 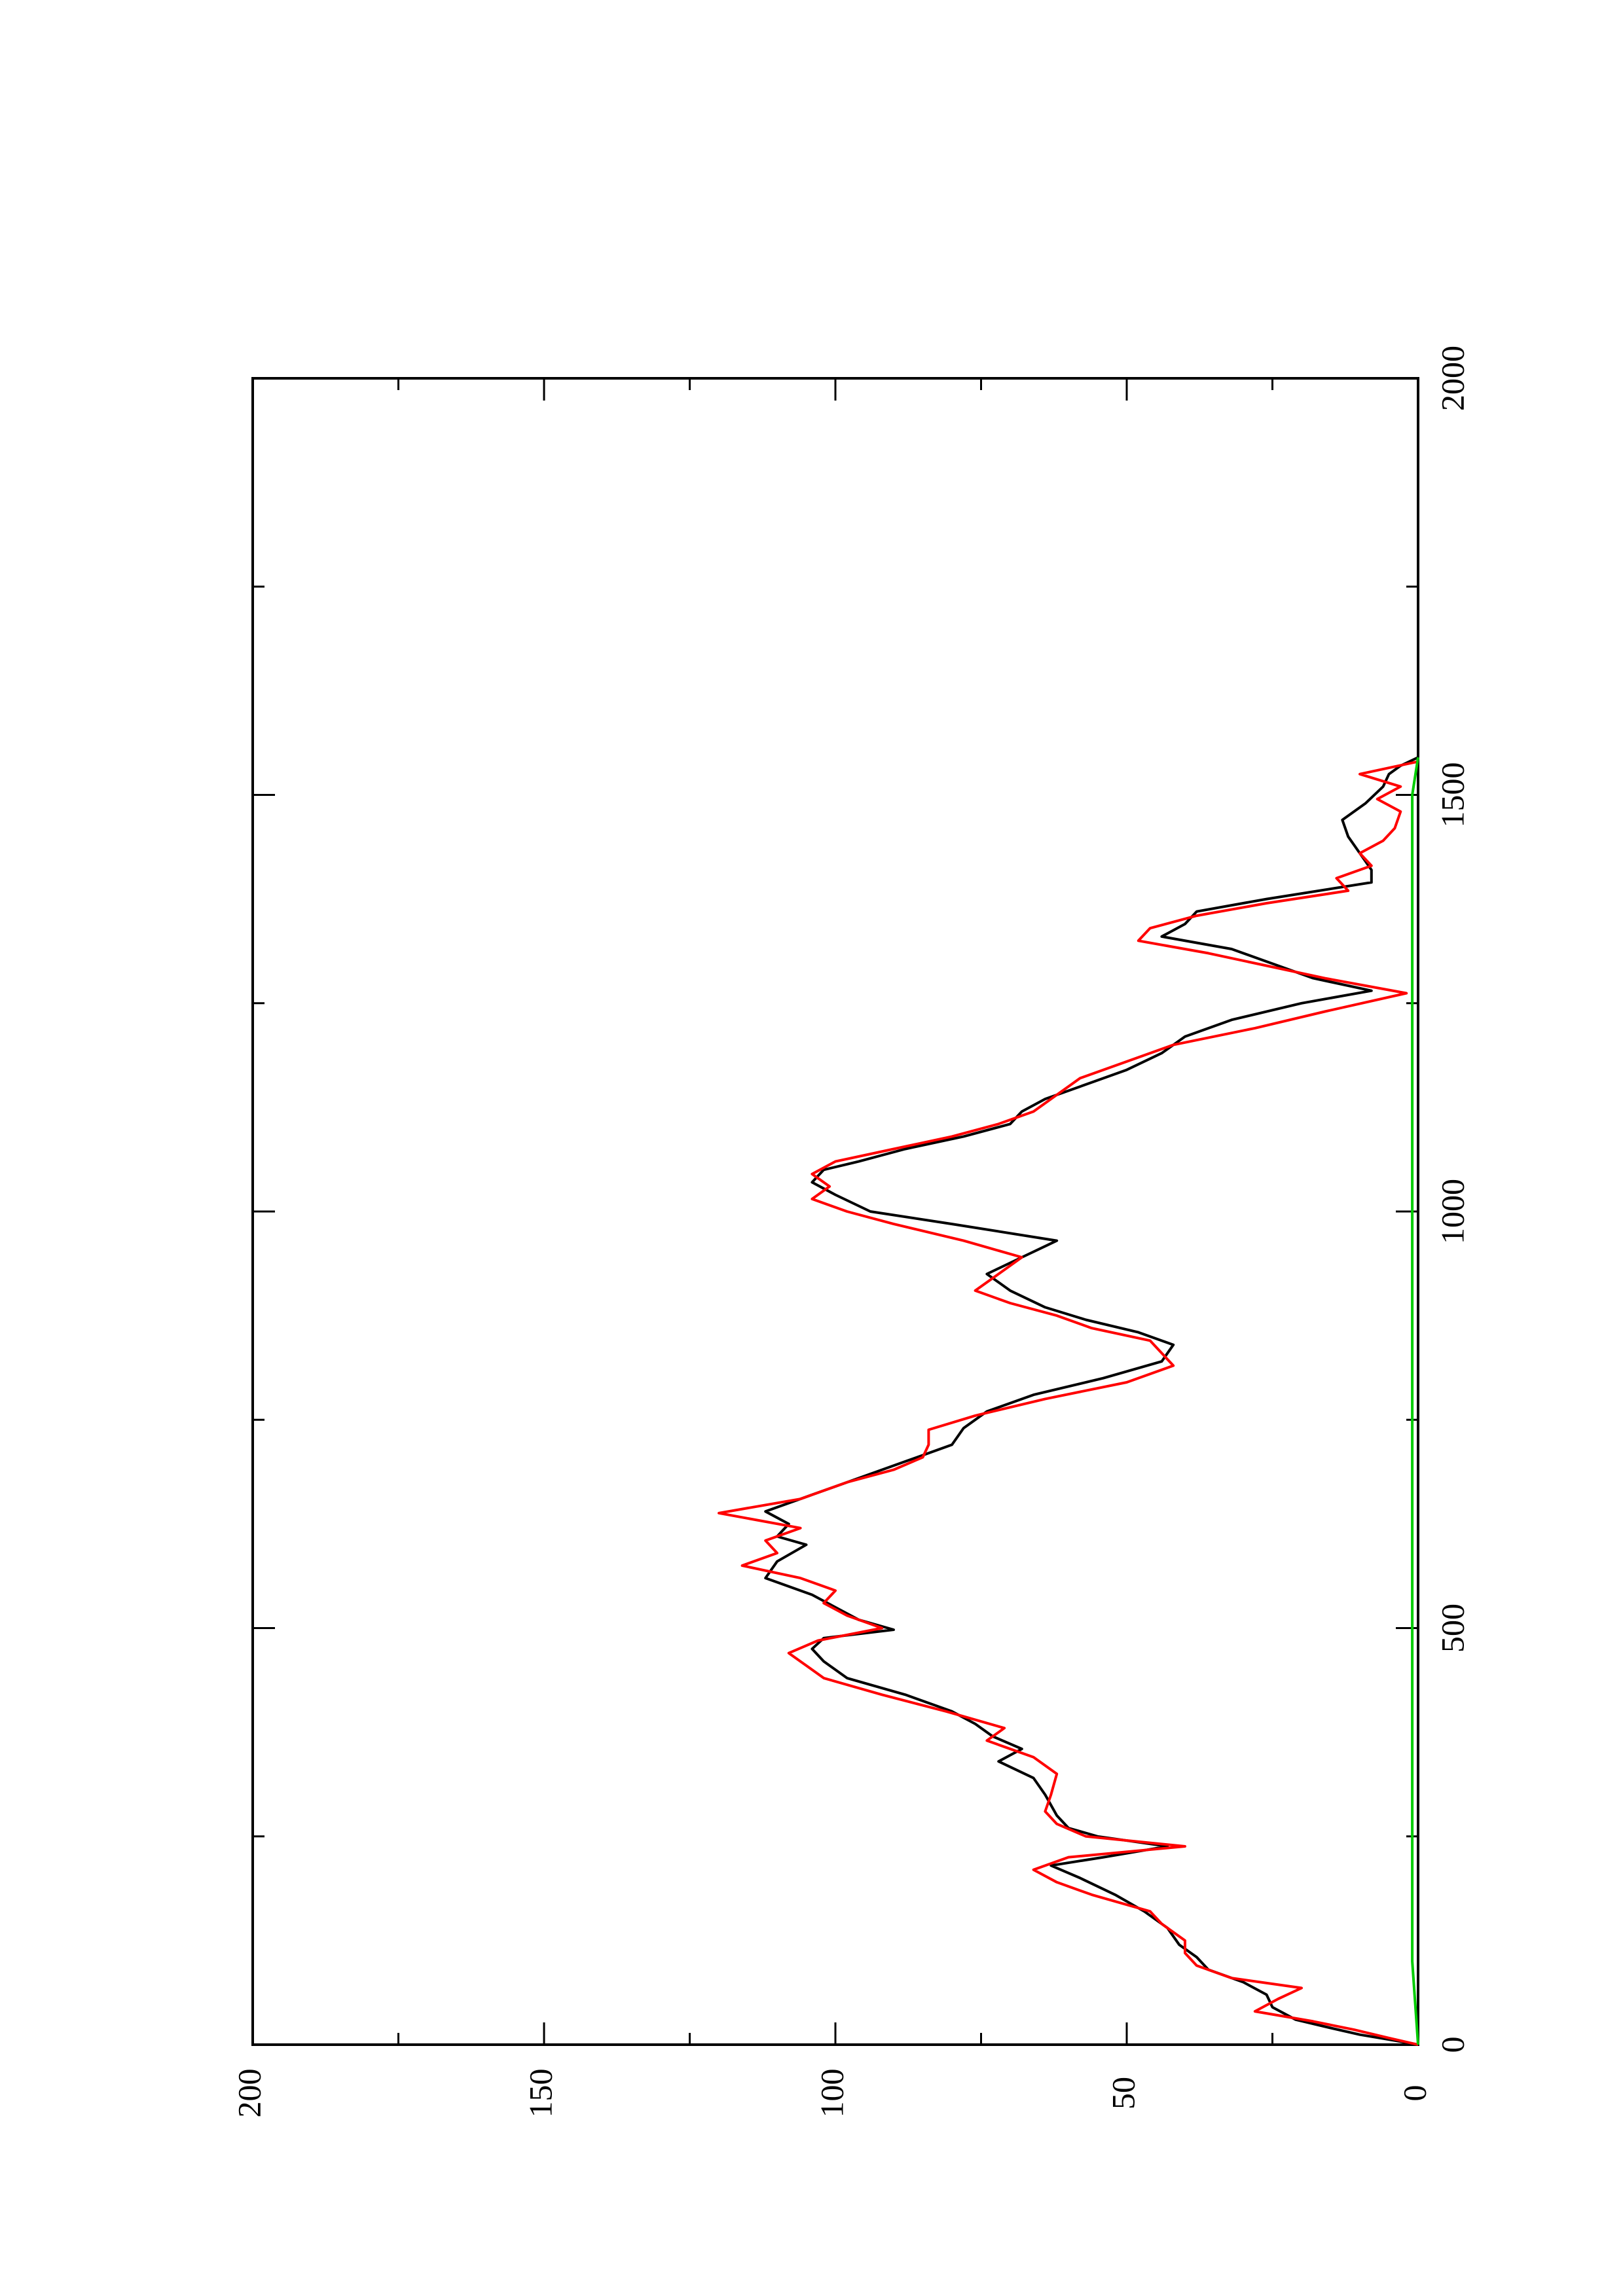 I want to click on x-tick-label: 1500, so click(x=1452, y=795).